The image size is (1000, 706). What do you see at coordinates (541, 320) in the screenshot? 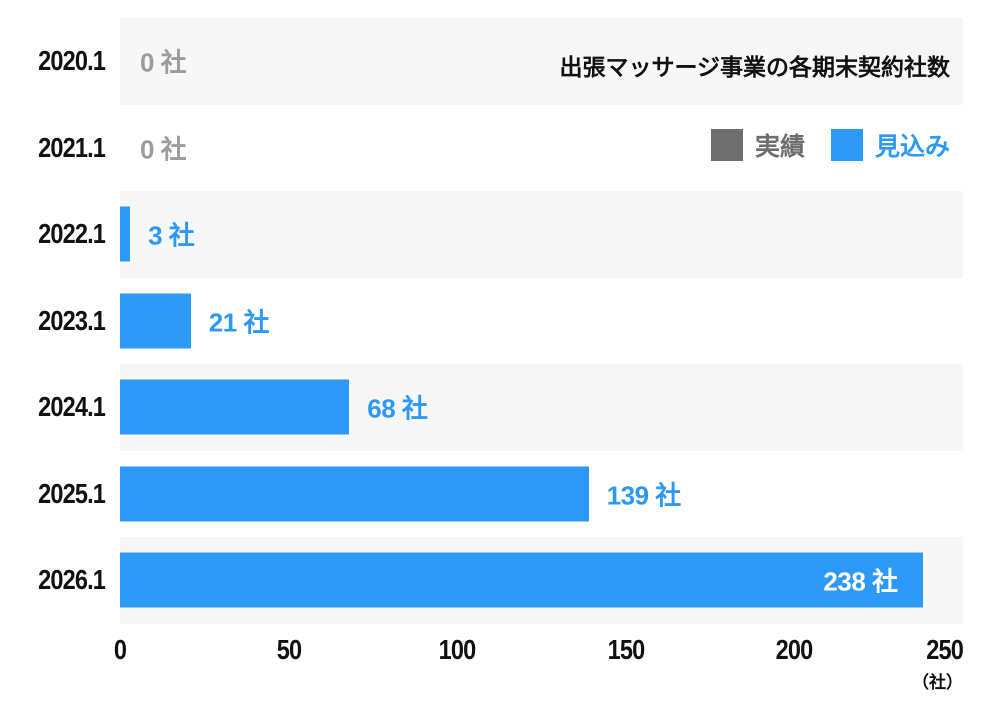
I see `row-track: 21 社` at bounding box center [541, 320].